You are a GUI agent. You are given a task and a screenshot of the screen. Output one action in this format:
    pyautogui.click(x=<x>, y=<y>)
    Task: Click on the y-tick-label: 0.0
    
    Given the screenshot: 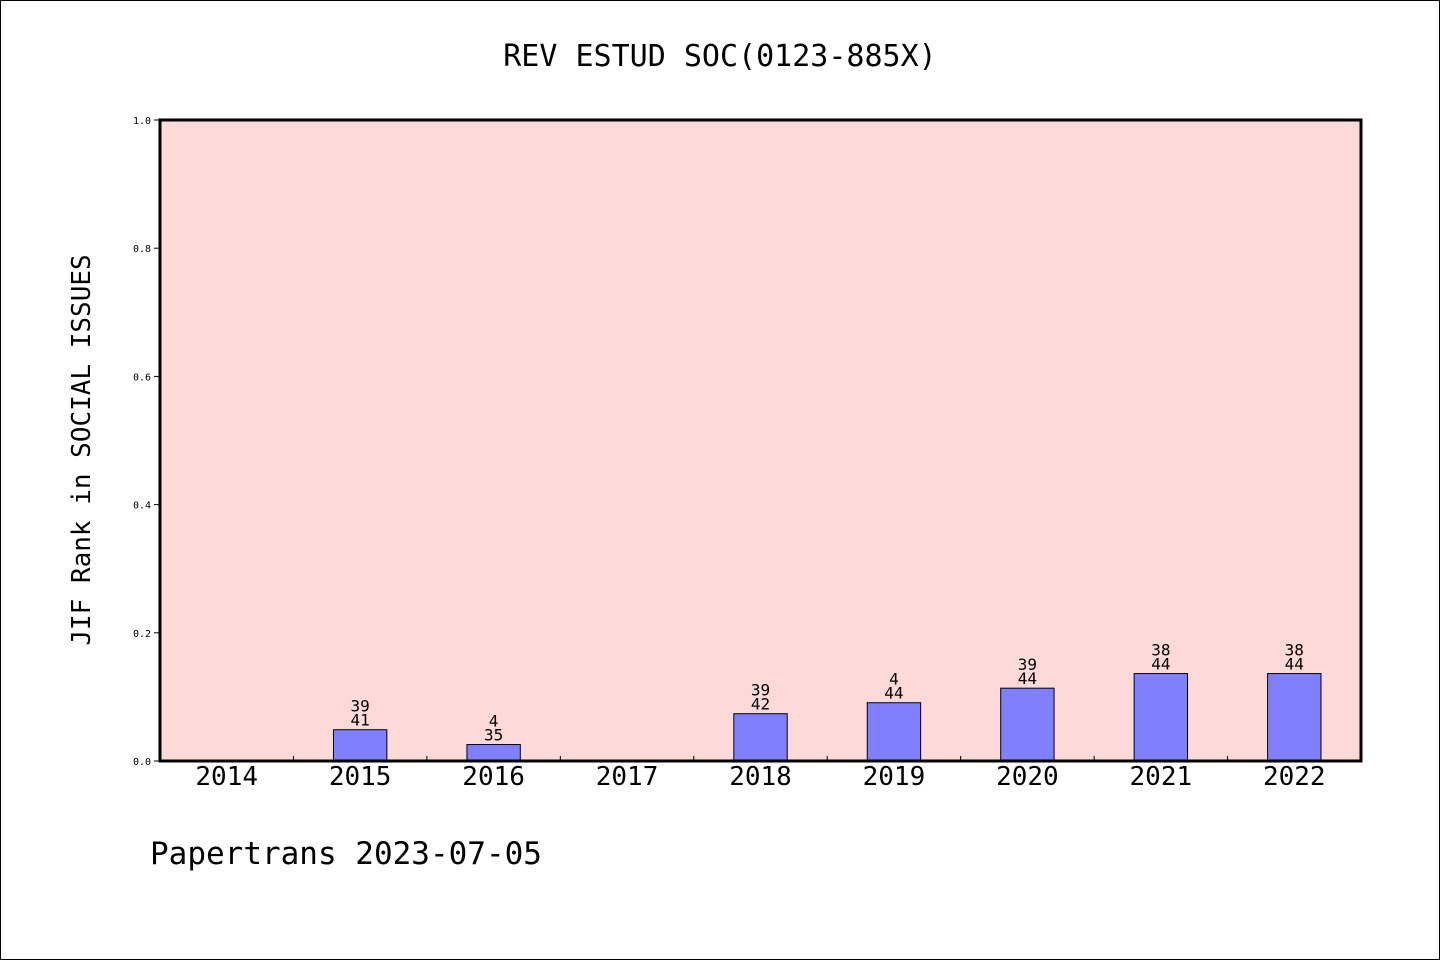 What is the action you would take?
    pyautogui.click(x=142, y=762)
    